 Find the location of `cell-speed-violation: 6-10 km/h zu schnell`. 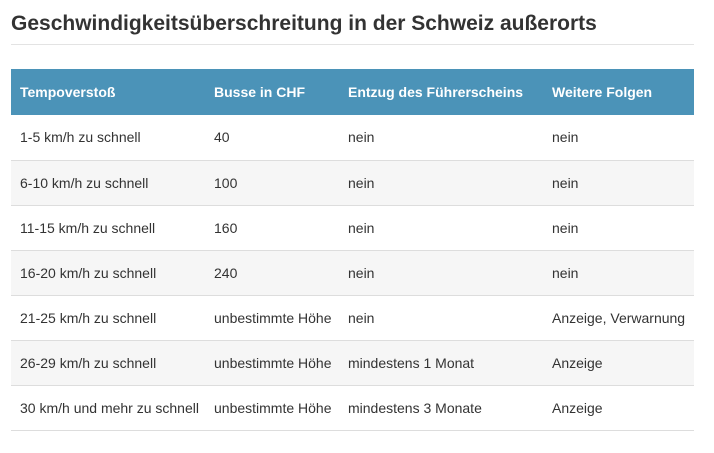

cell-speed-violation: 6-10 km/h zu schnell is located at coordinates (108, 183).